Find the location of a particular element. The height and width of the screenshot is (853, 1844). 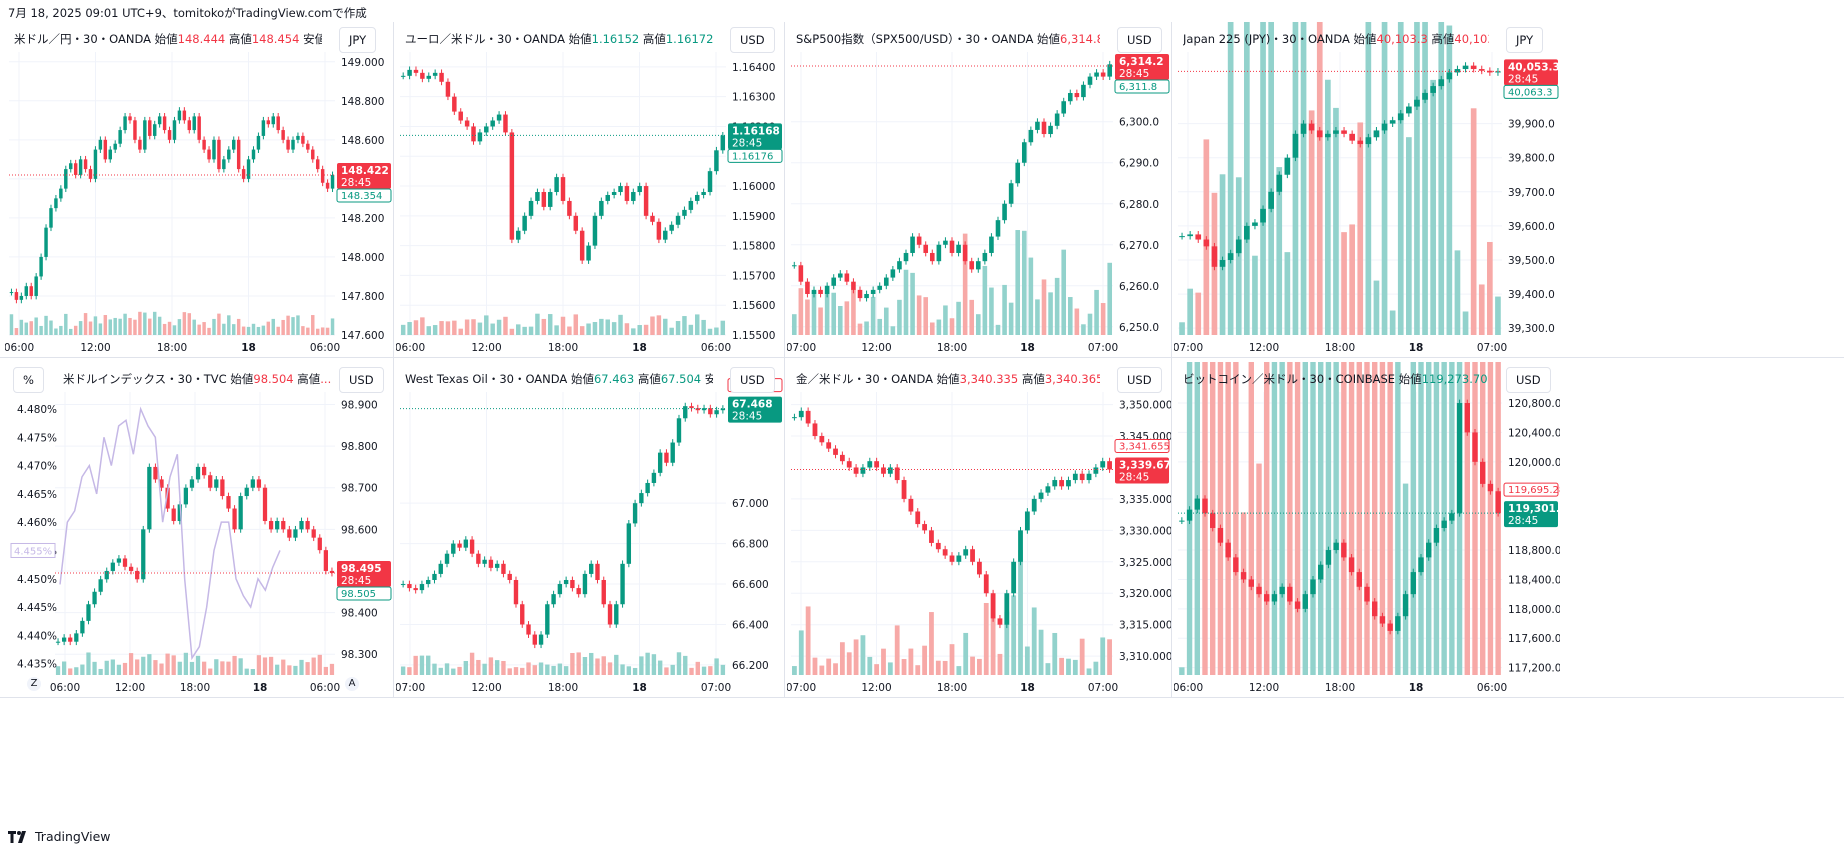

secondary-price-box is located at coordinates (755, 155).